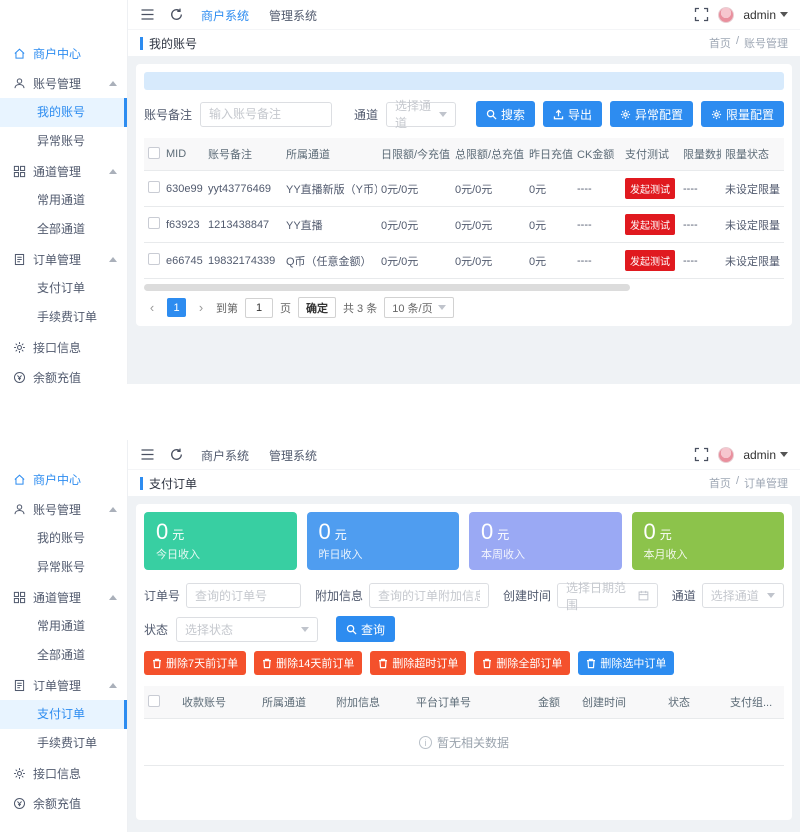  Describe the element at coordinates (425, 742) in the screenshot. I see `info-icon: i` at that location.